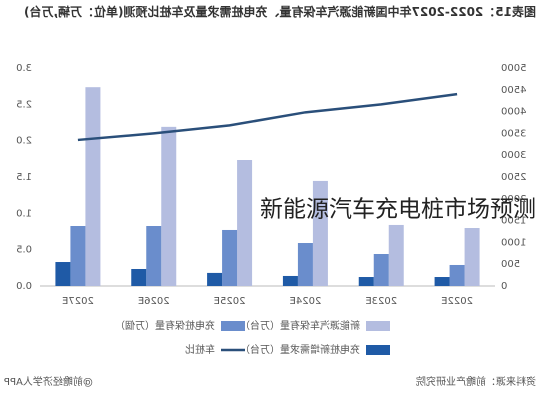 This screenshot has width=540, height=400. Describe the element at coordinates (306, 301) in the screenshot. I see `x-tick-label: 2024E` at that location.